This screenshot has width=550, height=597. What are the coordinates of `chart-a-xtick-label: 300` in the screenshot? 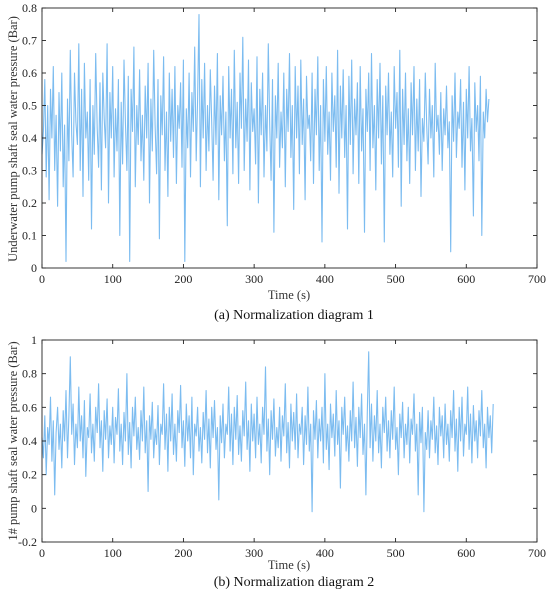 It's located at (254, 279).